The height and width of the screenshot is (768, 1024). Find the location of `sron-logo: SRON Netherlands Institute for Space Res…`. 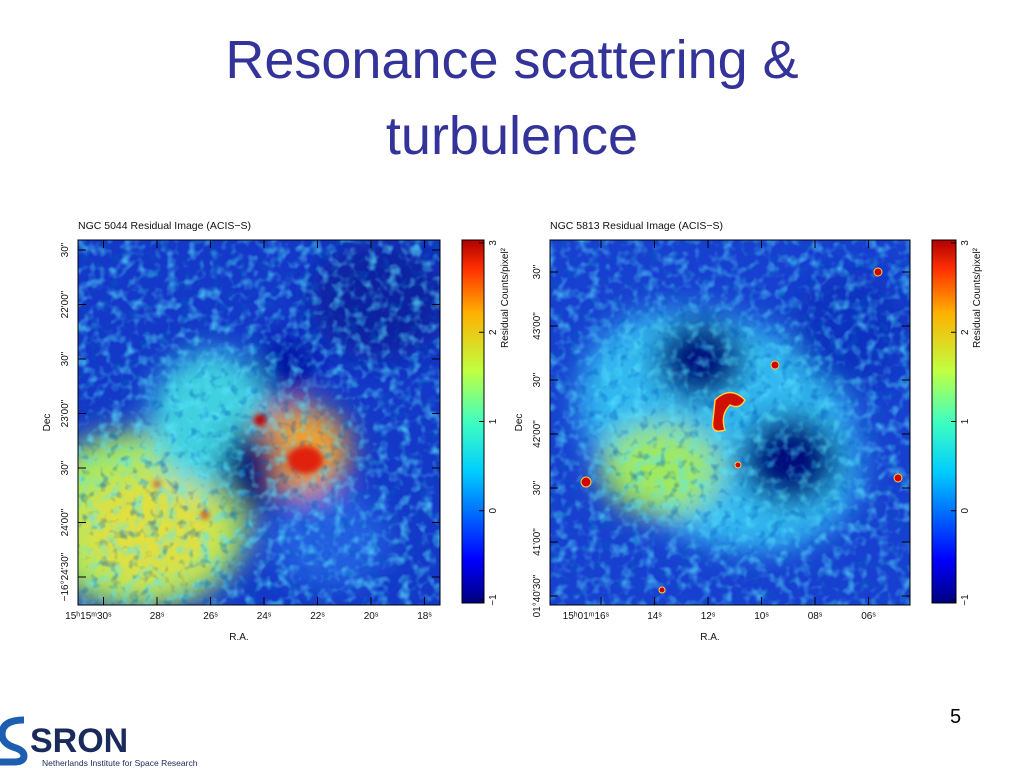

sron-logo: SRON Netherlands Institute for Space Res… is located at coordinates (99, 742).